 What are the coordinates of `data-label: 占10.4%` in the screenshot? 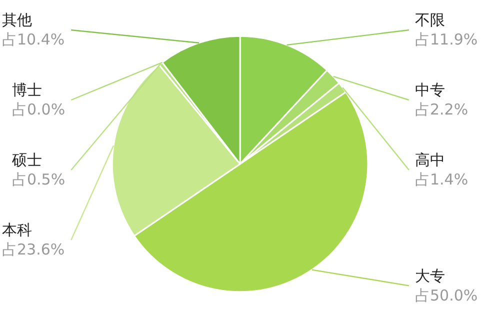 It's located at (33, 39).